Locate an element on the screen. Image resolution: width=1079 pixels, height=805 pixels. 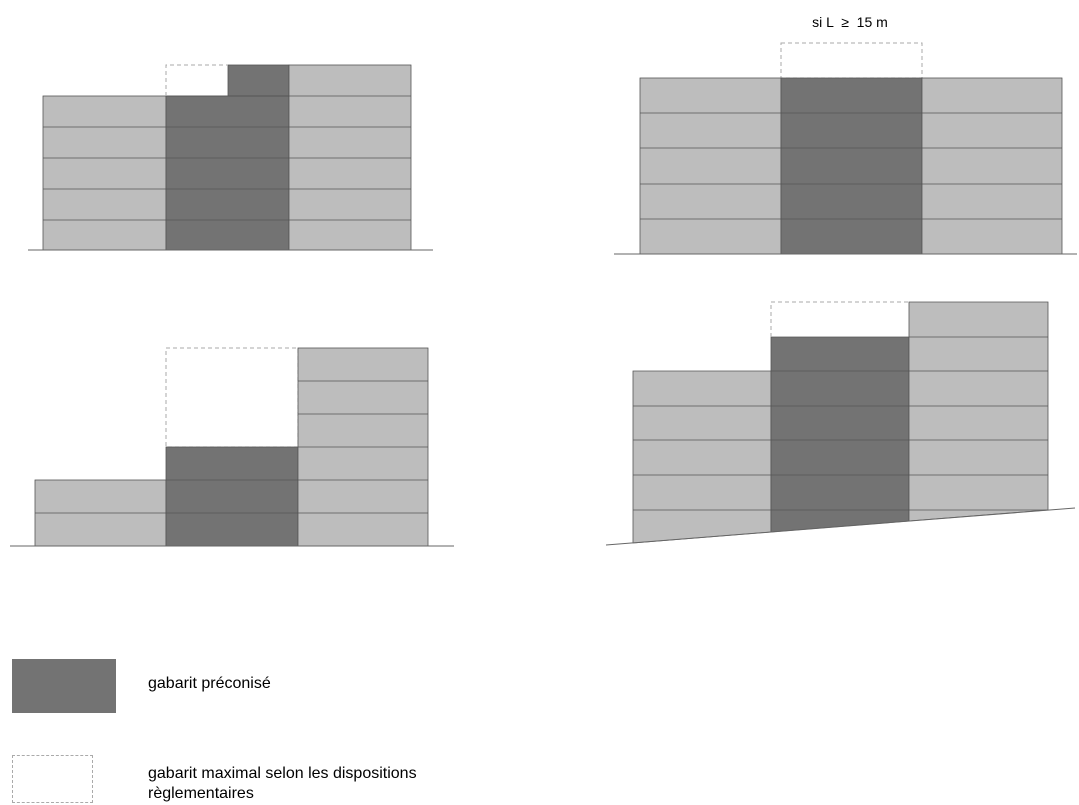
legend-label-recommended: gabarit préconisé is located at coordinates (209, 683).